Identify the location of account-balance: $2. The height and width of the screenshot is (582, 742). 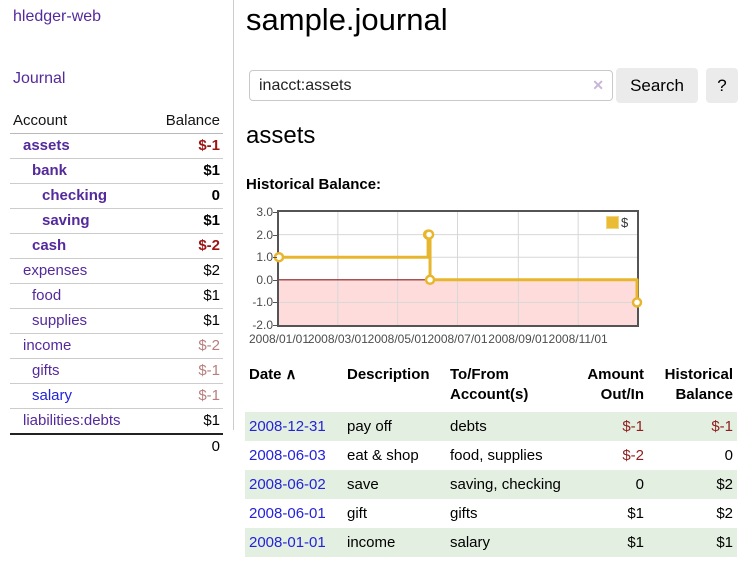
(211, 270).